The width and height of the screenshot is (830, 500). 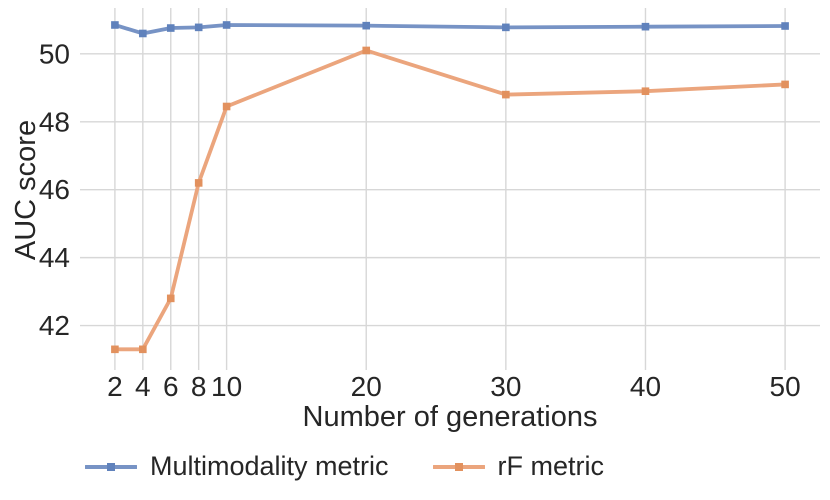 I want to click on x-axis-label: Number of generations, so click(x=450, y=417).